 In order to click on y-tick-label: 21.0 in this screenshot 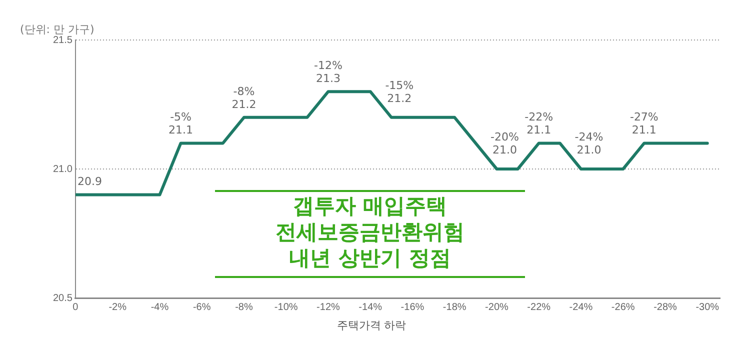, I will do `click(62, 169)`.